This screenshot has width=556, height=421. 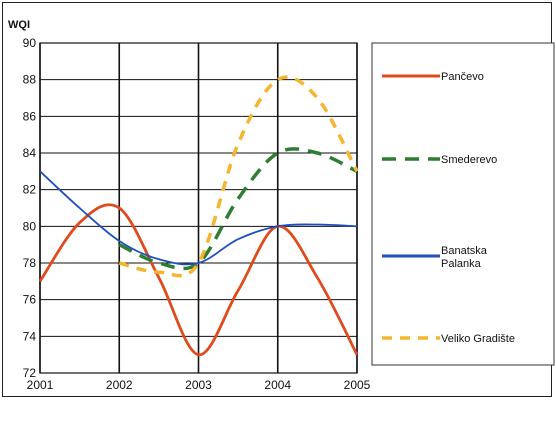 I want to click on y-axis-label: WQI, so click(x=19, y=25).